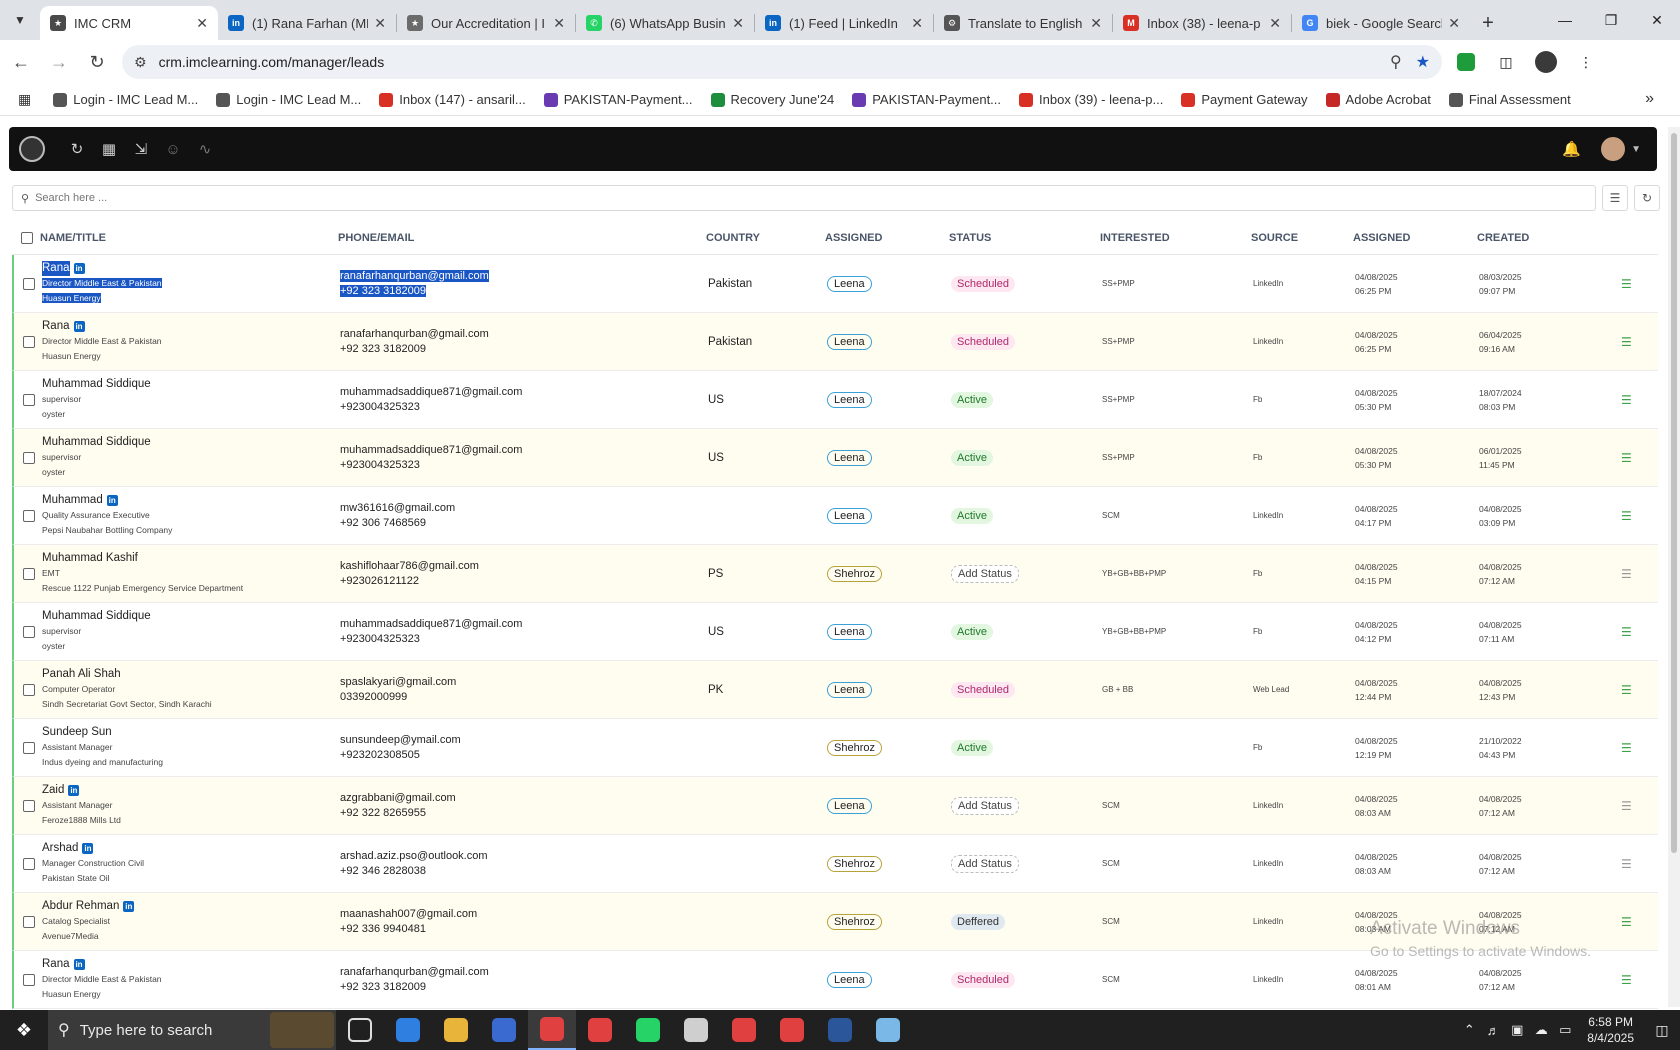 This screenshot has height=1050, width=1680. Describe the element at coordinates (192, 1030) in the screenshot. I see `taskbar-search: ⚲ Type here to search` at that location.